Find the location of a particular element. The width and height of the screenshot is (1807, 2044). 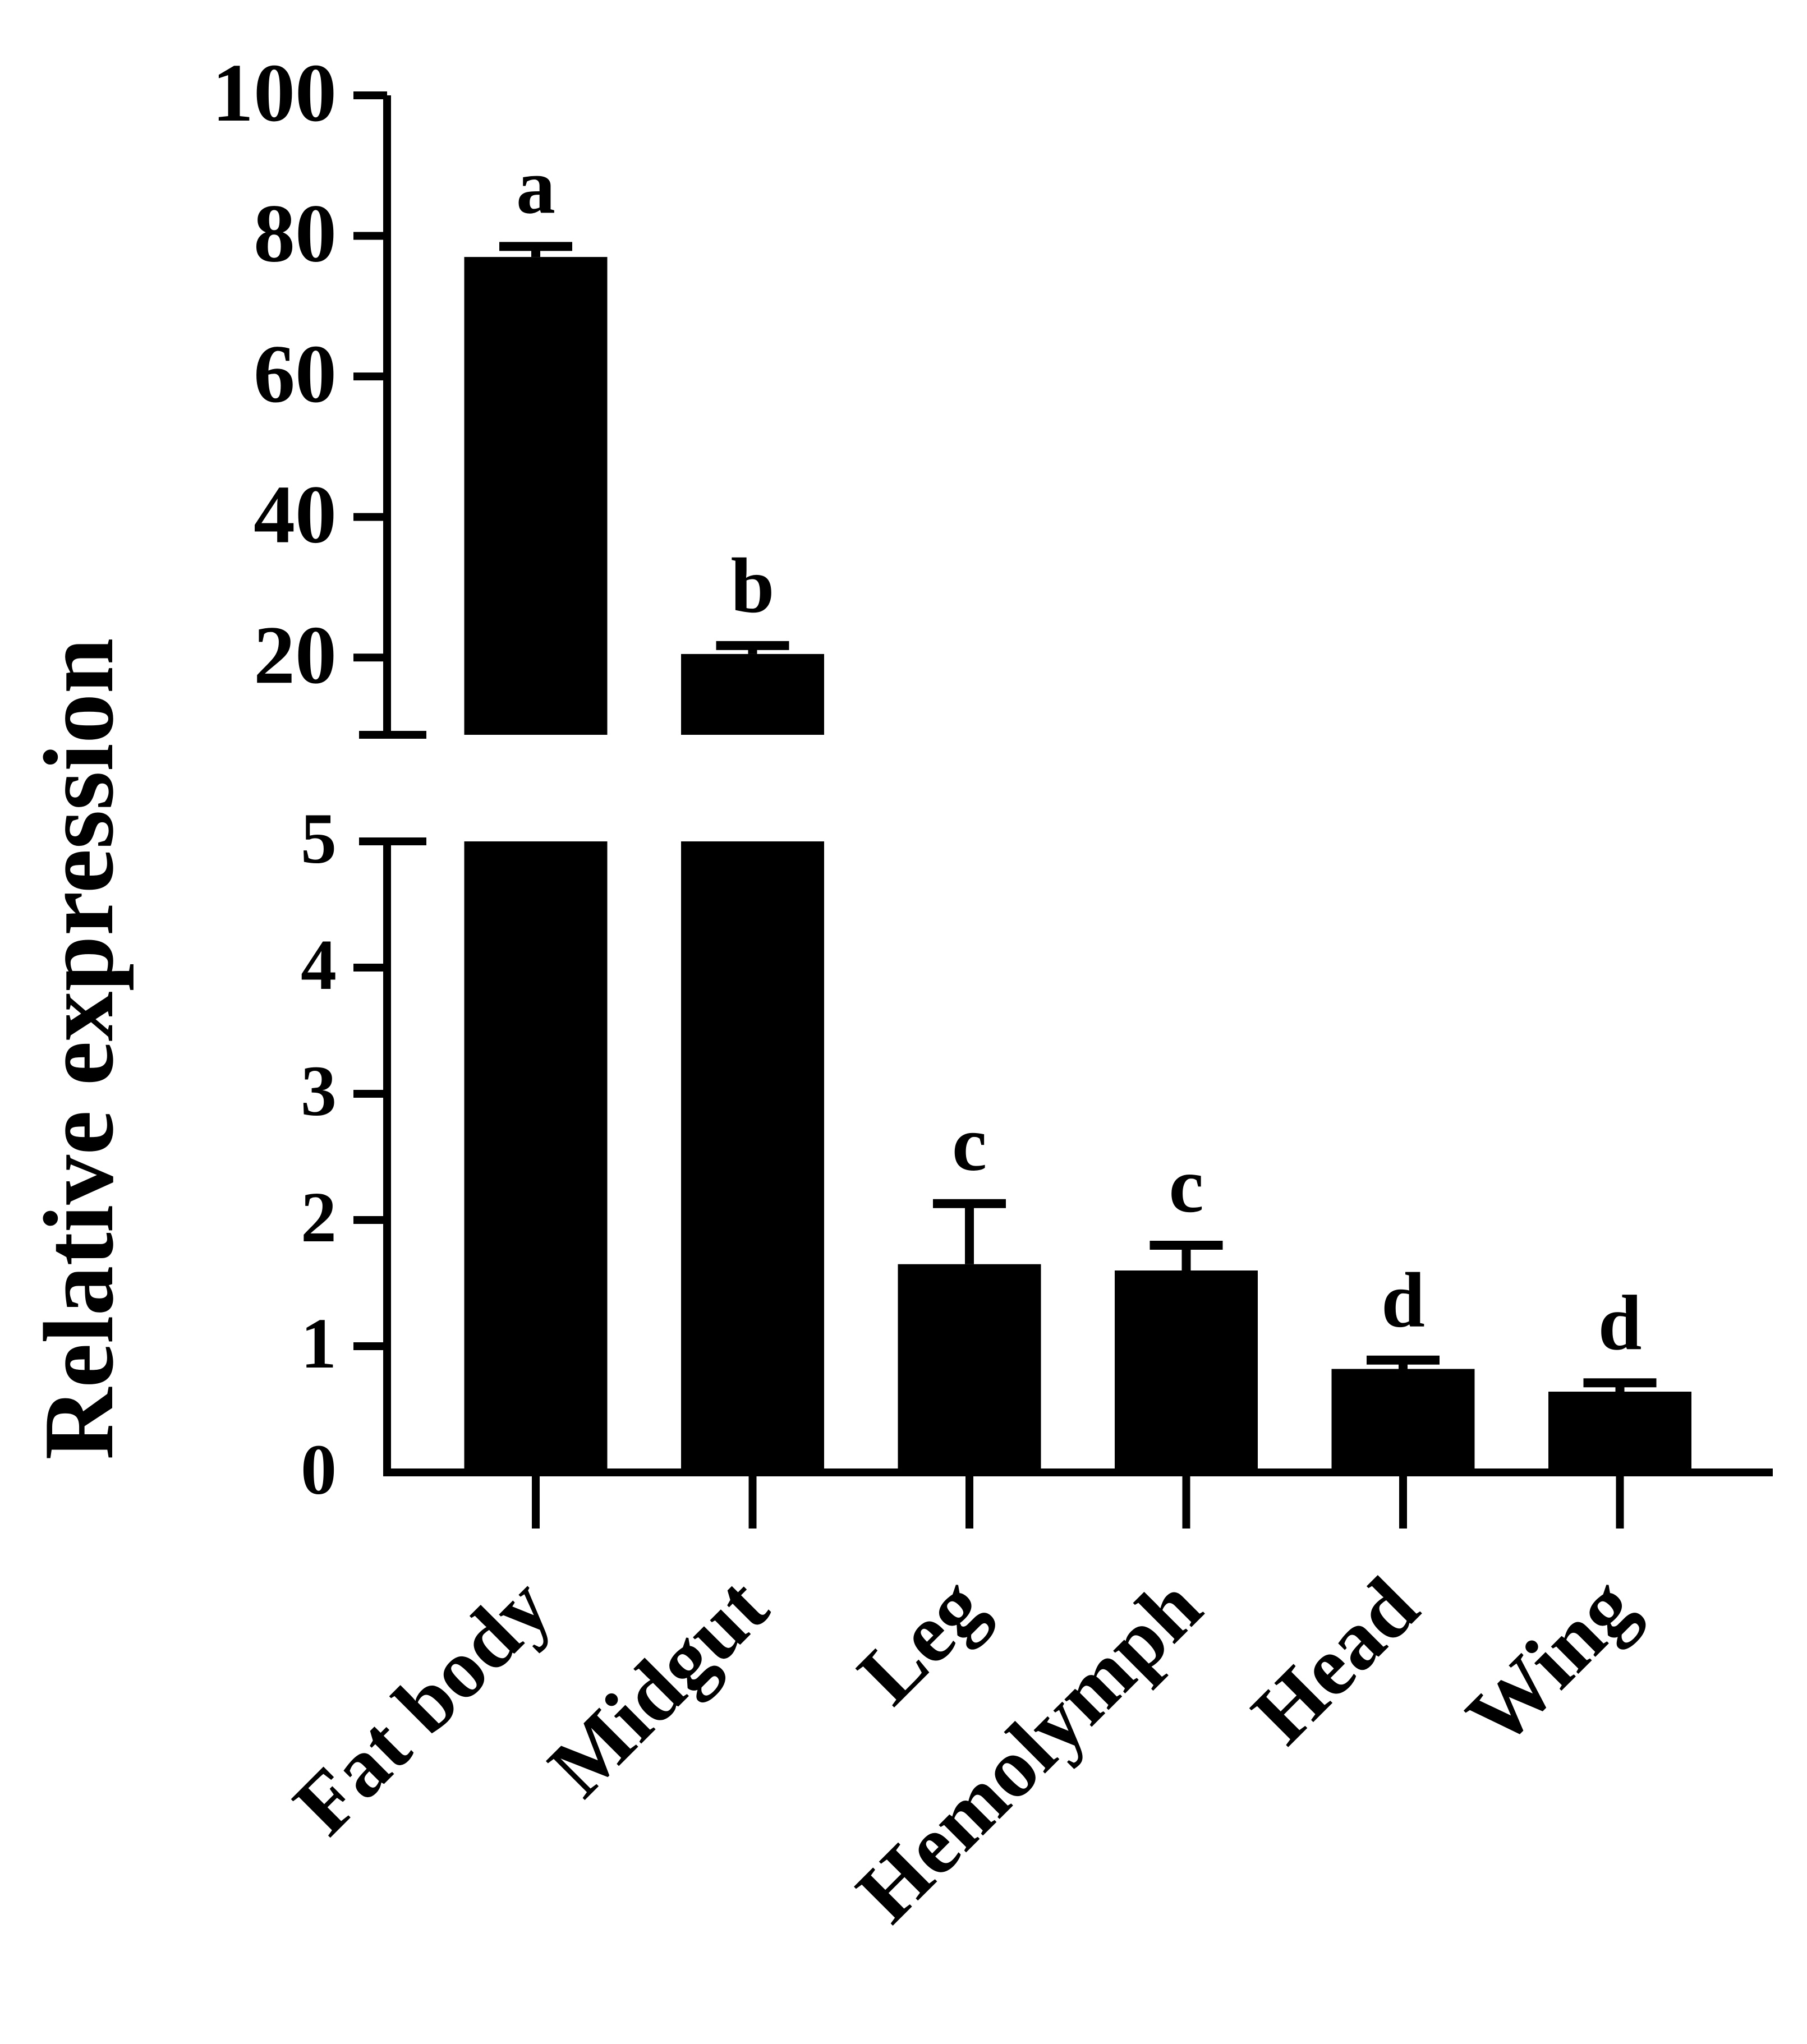

x-tick-label: Leg is located at coordinates (921, 1641).